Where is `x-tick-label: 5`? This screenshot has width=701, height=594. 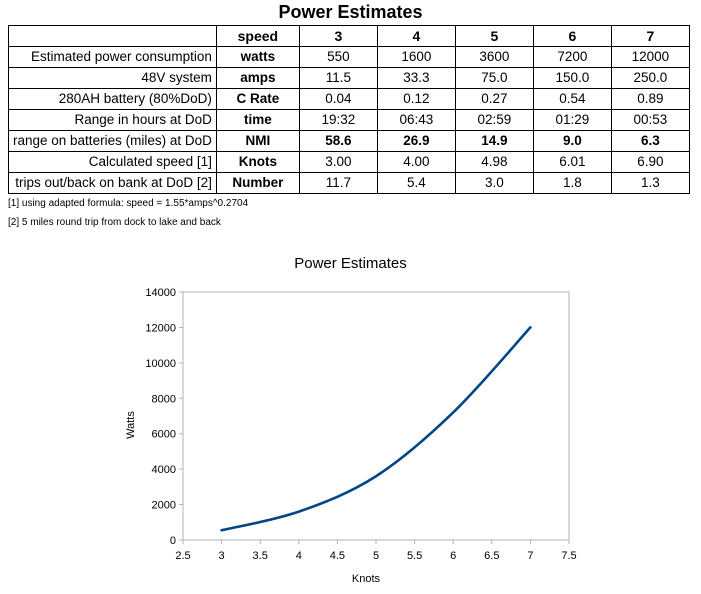
x-tick-label: 5 is located at coordinates (376, 556).